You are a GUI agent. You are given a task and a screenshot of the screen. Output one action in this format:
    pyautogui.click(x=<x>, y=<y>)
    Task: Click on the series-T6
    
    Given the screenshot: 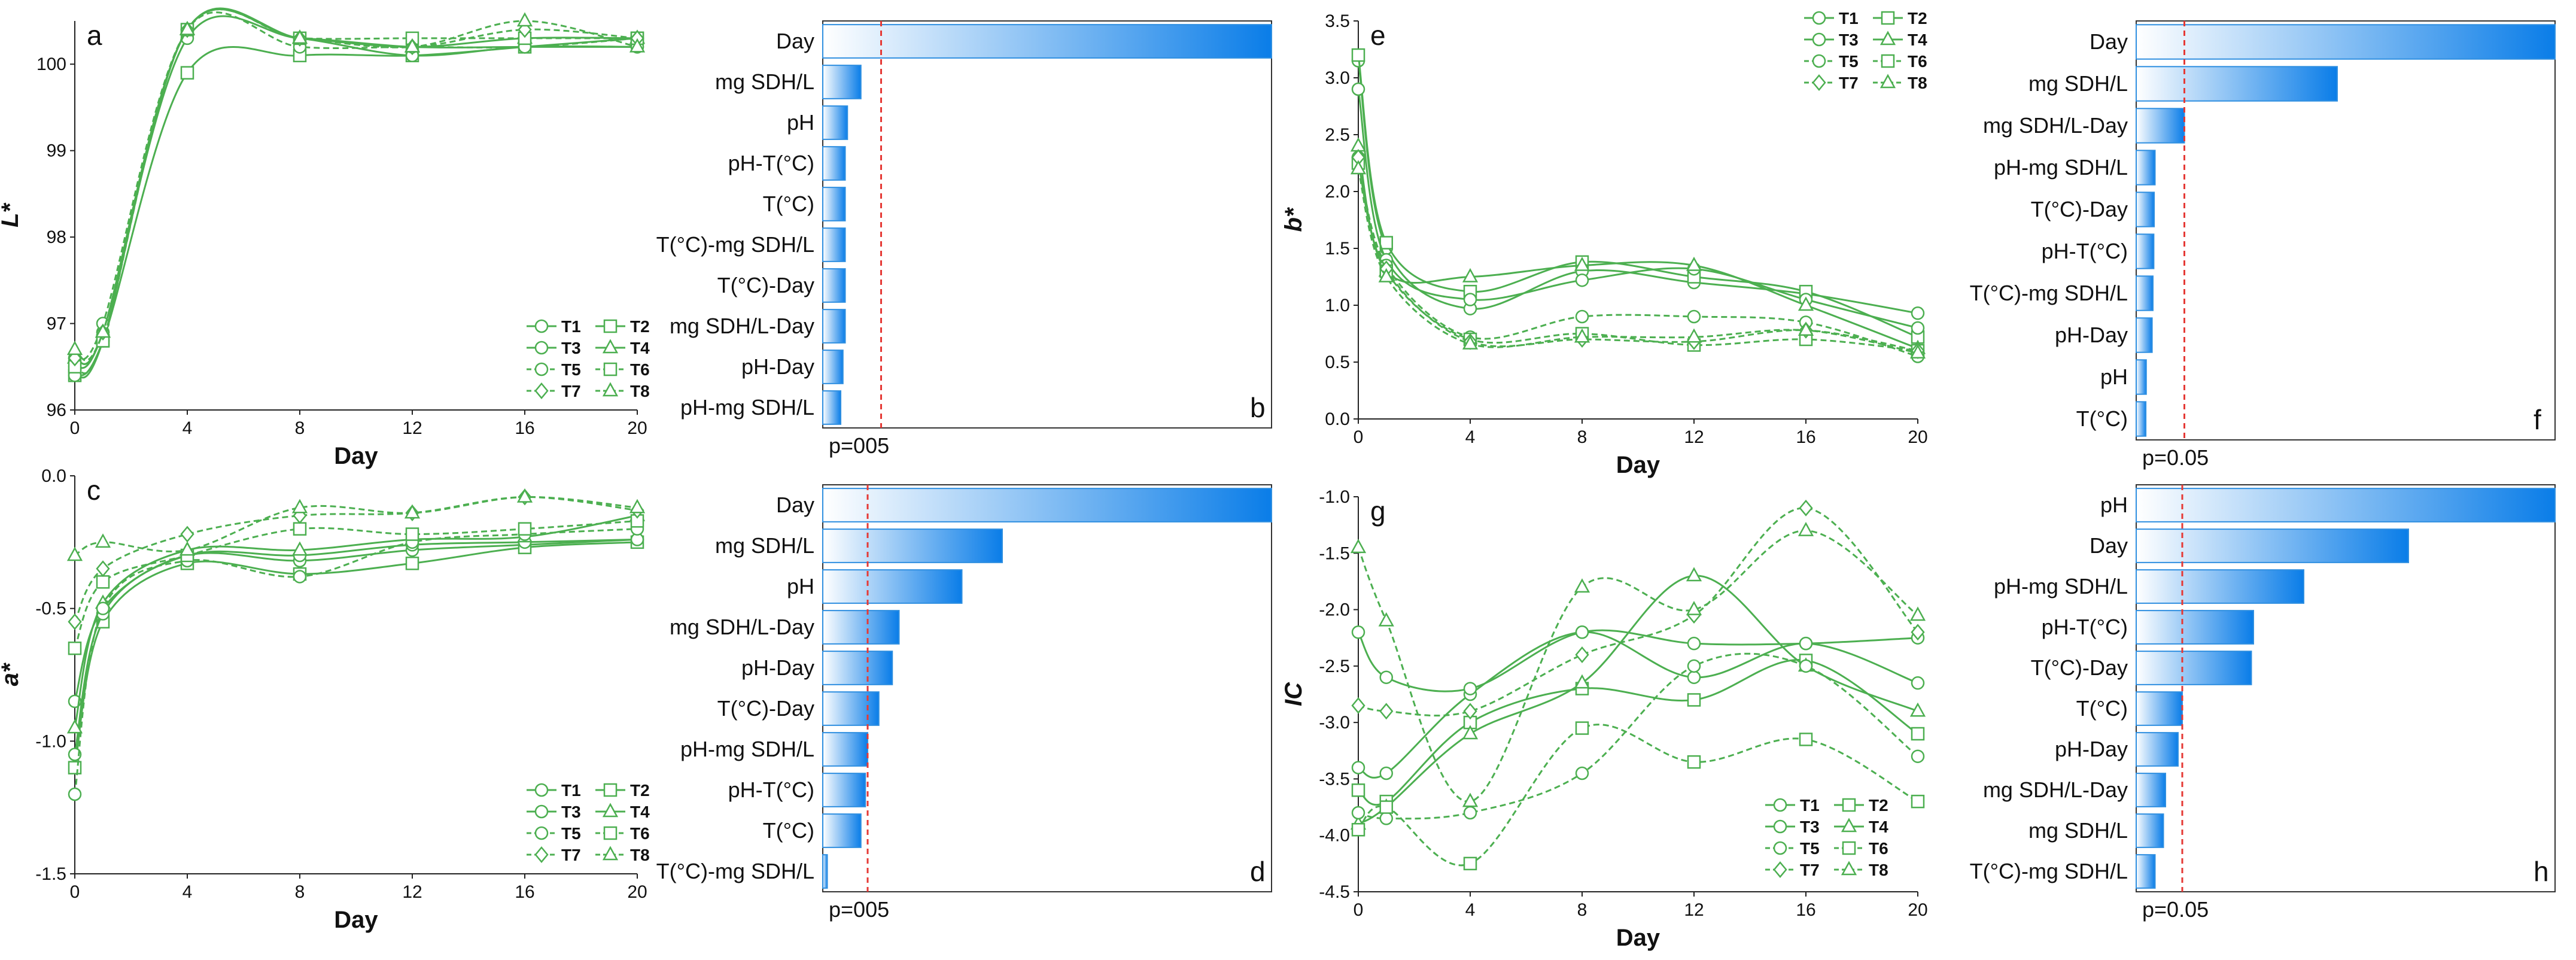 What is the action you would take?
    pyautogui.click(x=356, y=584)
    